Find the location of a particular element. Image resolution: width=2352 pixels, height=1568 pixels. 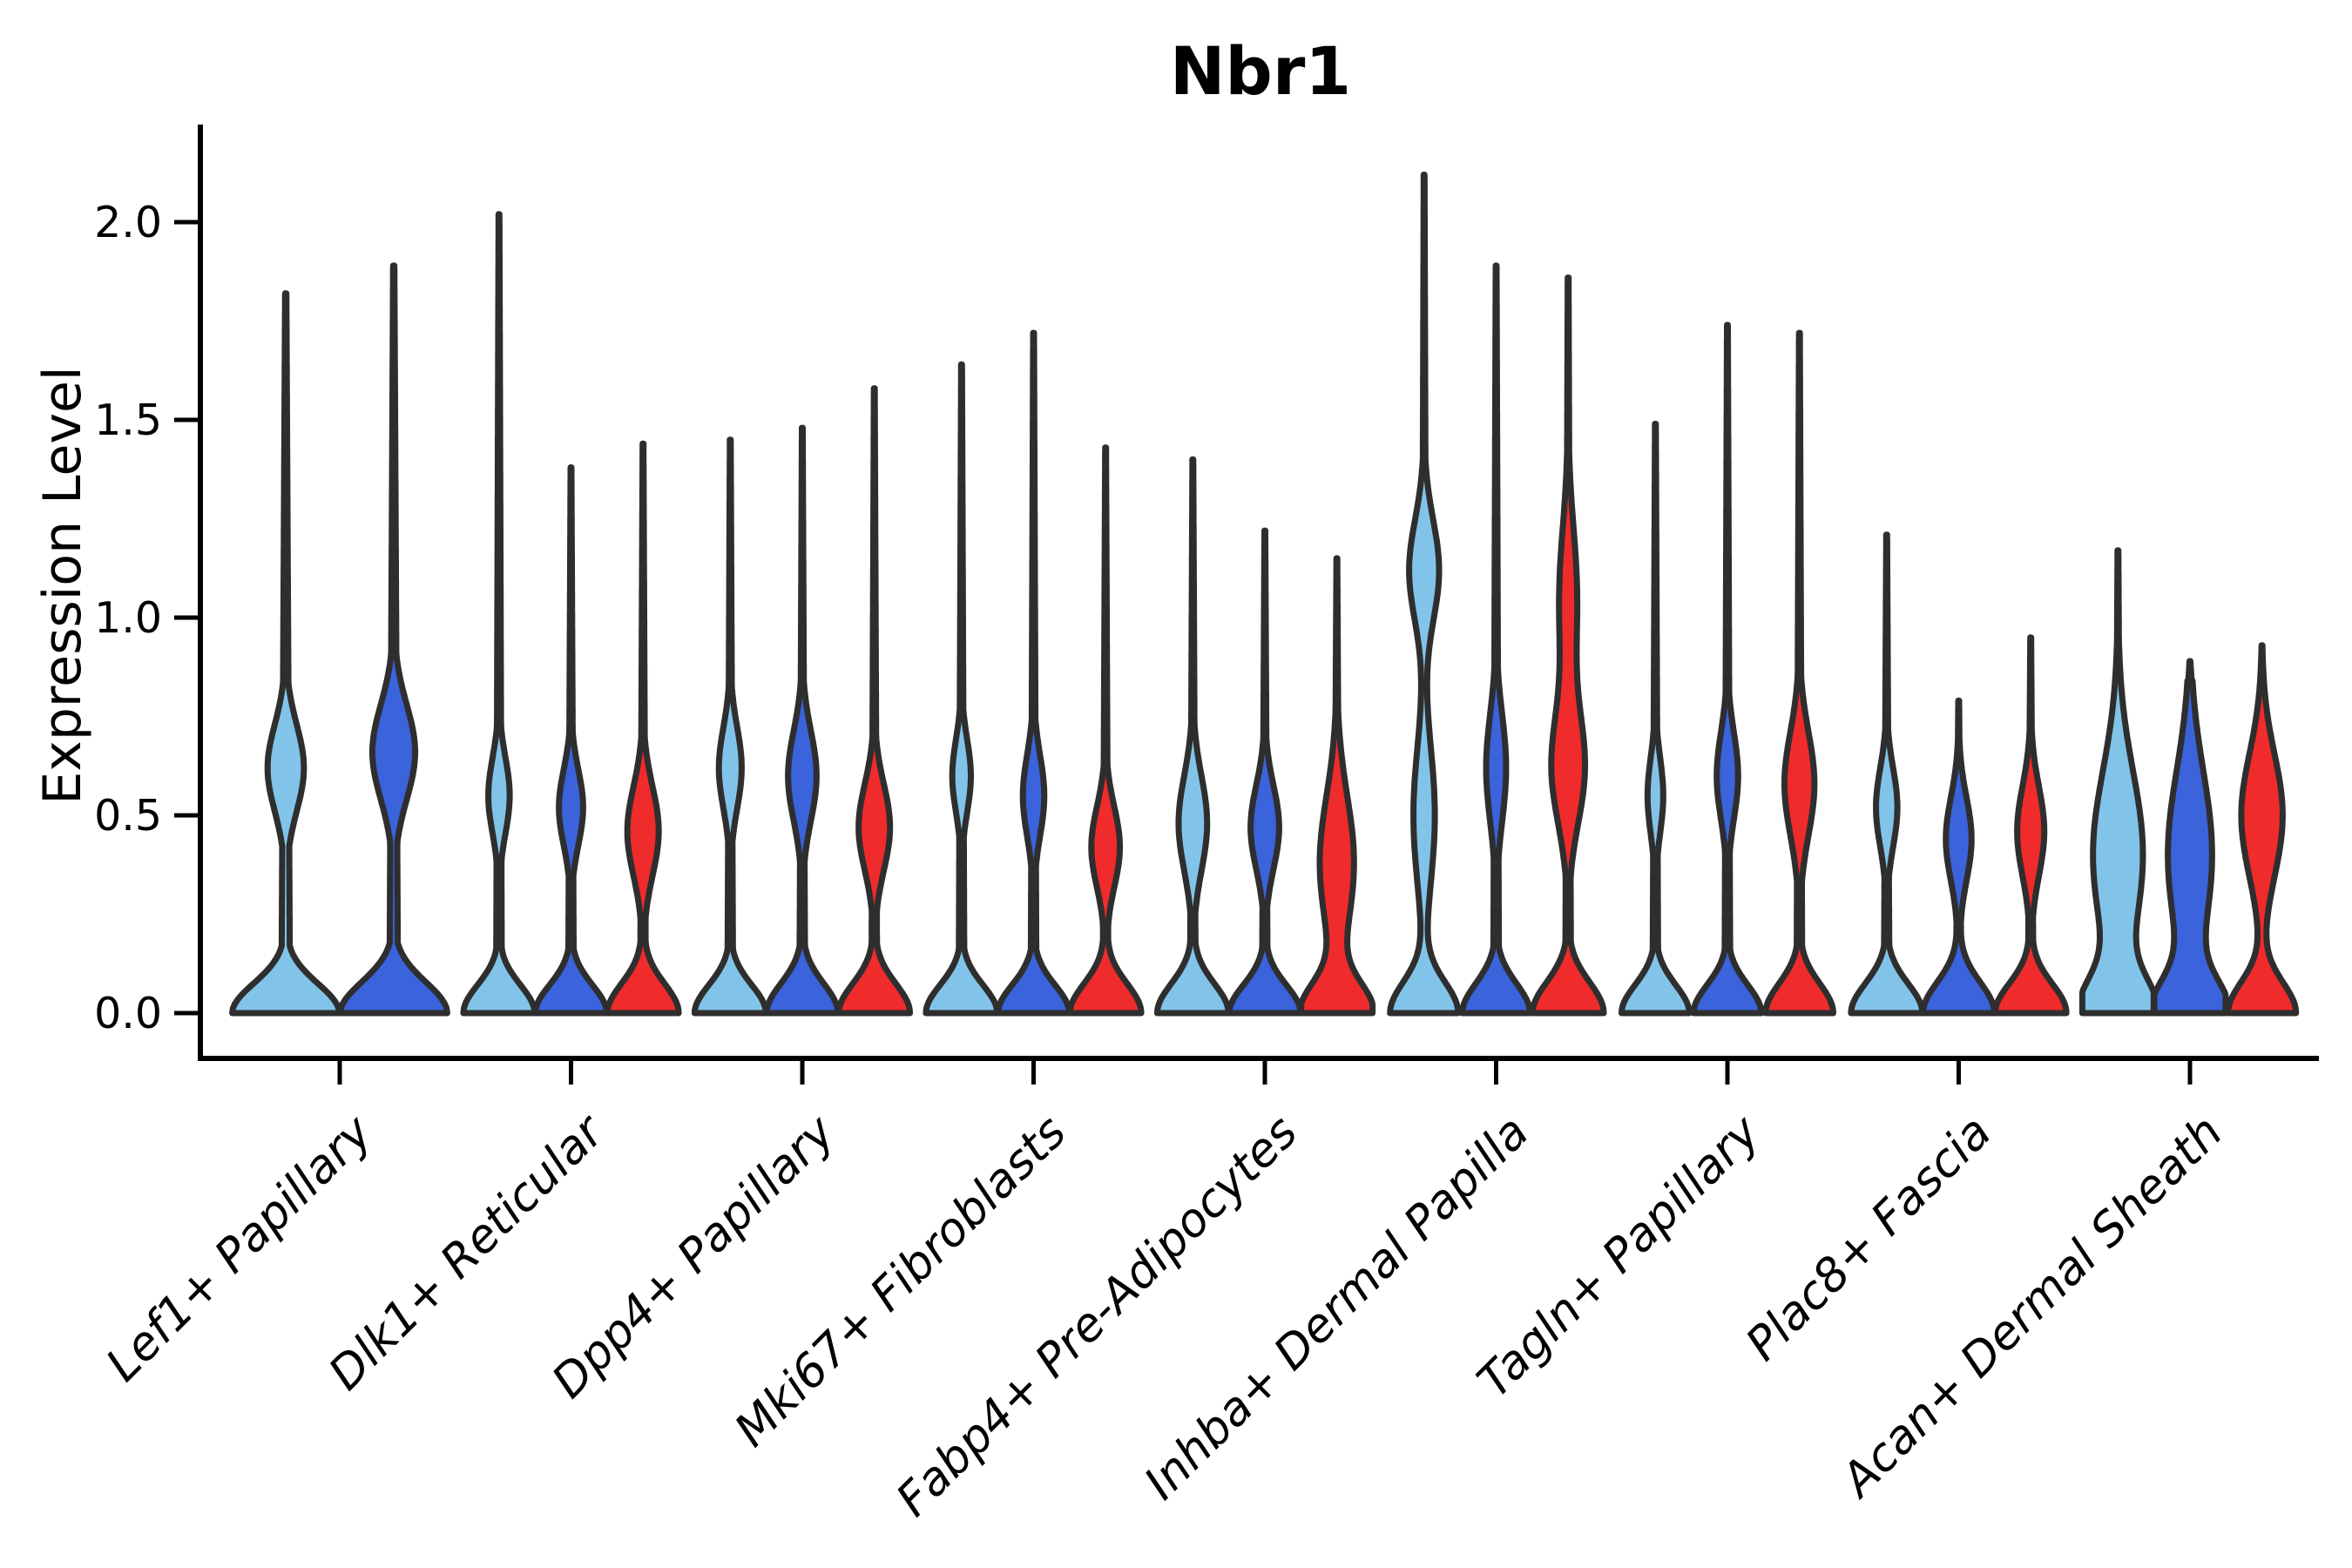

violin-dlk1-reticular-dark_blue is located at coordinates (571, 741).